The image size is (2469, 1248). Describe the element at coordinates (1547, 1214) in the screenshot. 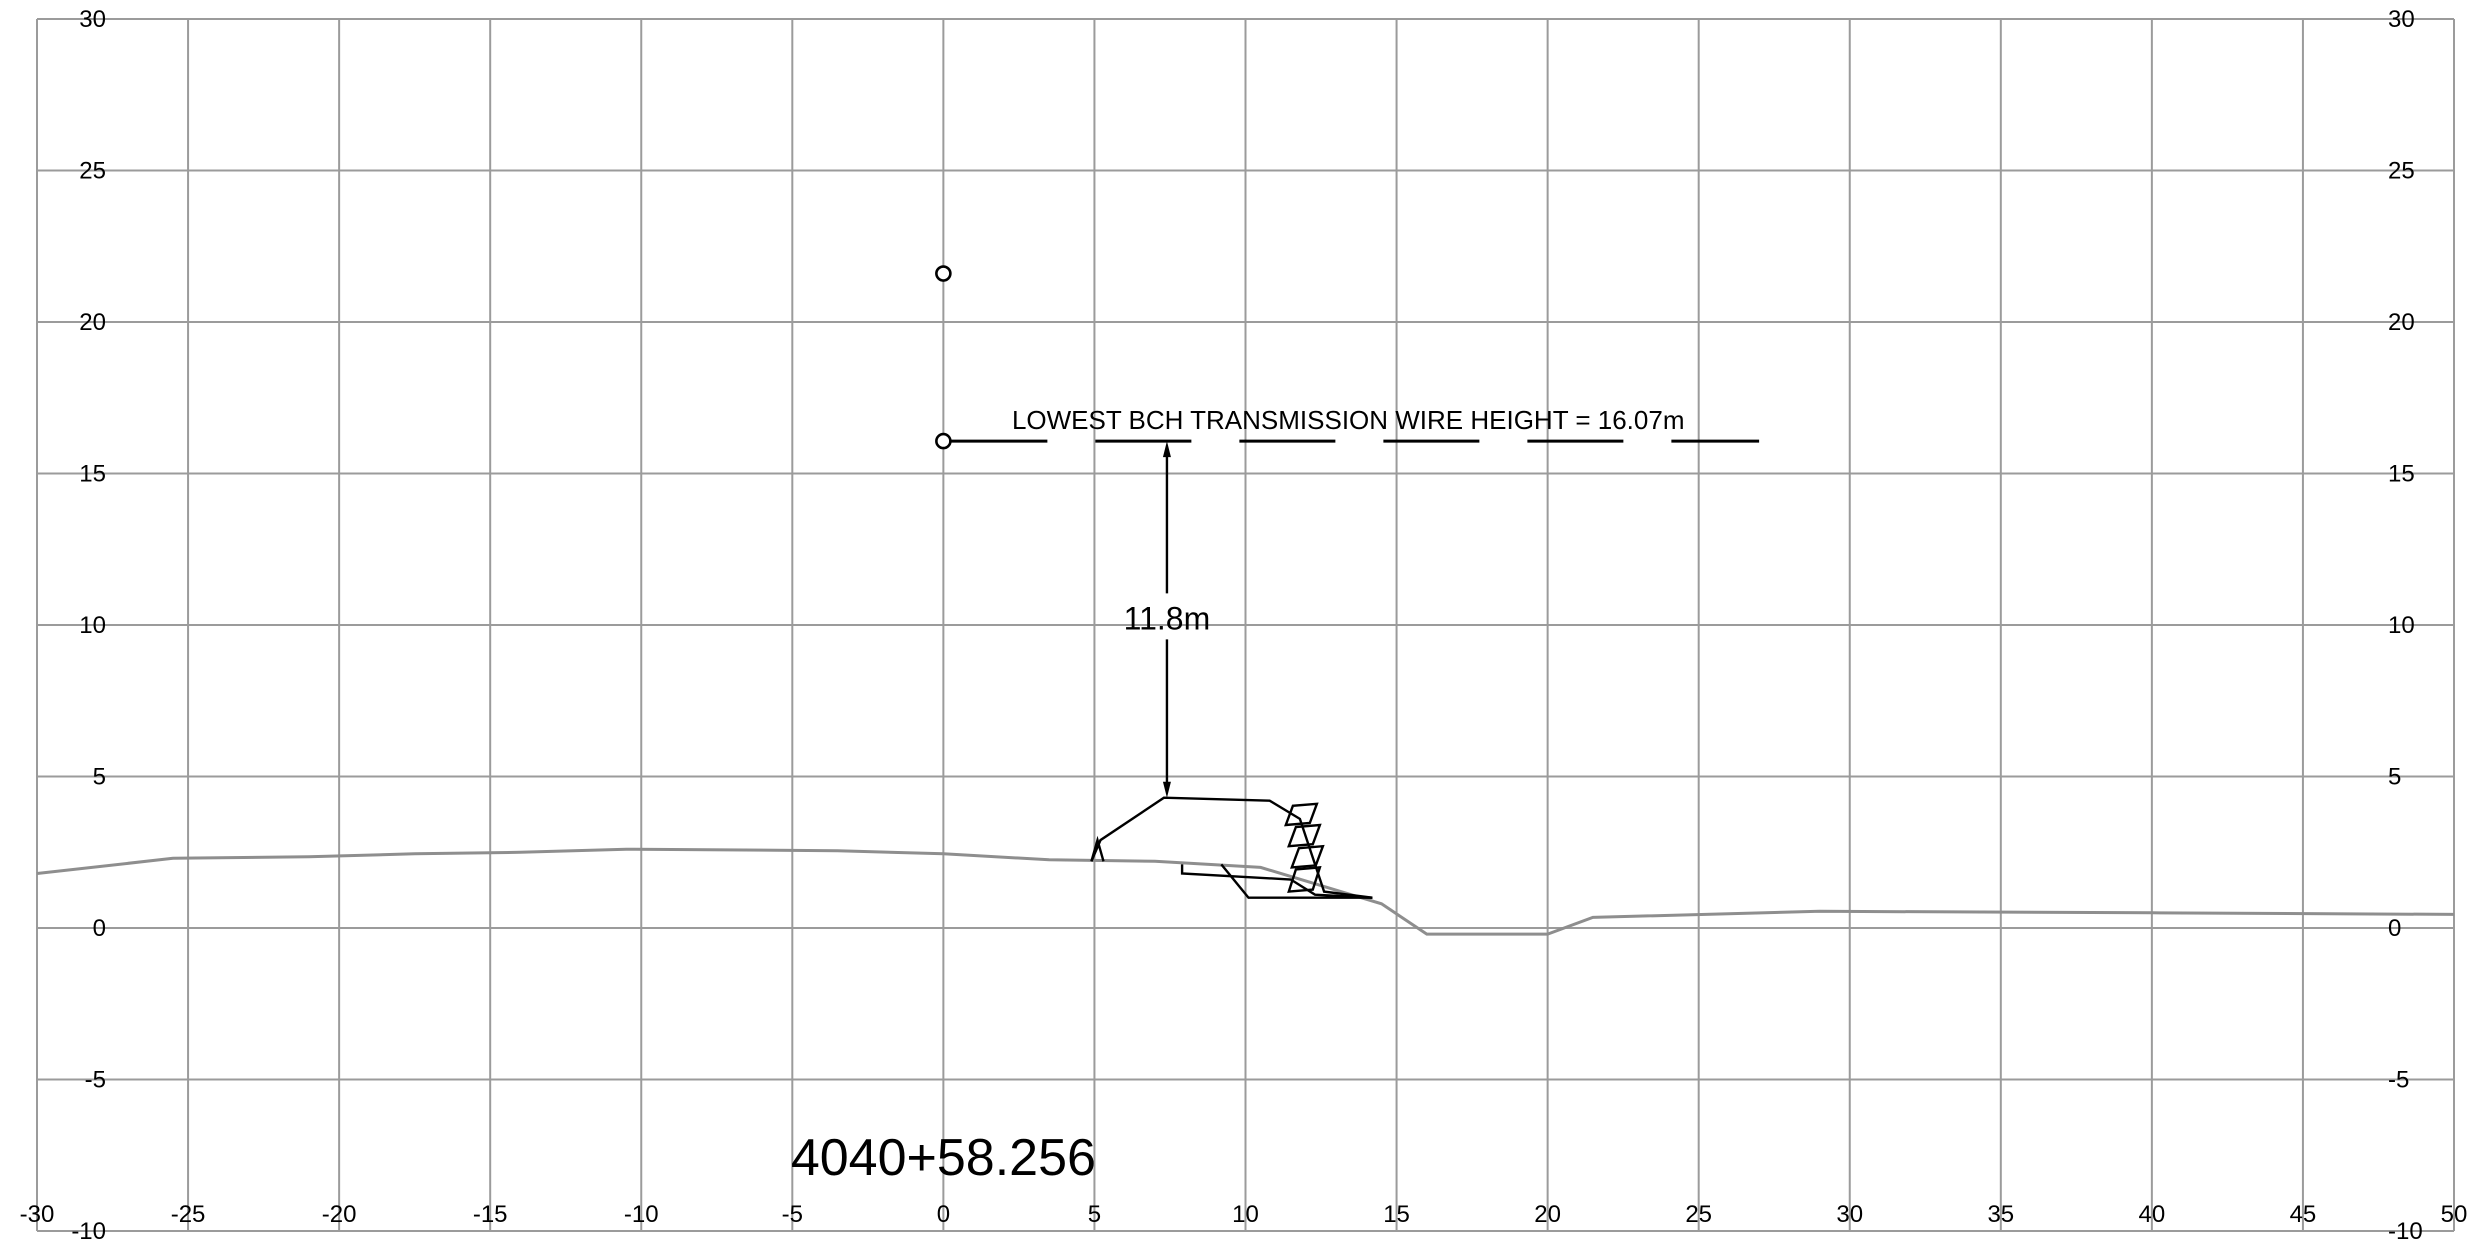

I see `x-tick-label: 20` at that location.